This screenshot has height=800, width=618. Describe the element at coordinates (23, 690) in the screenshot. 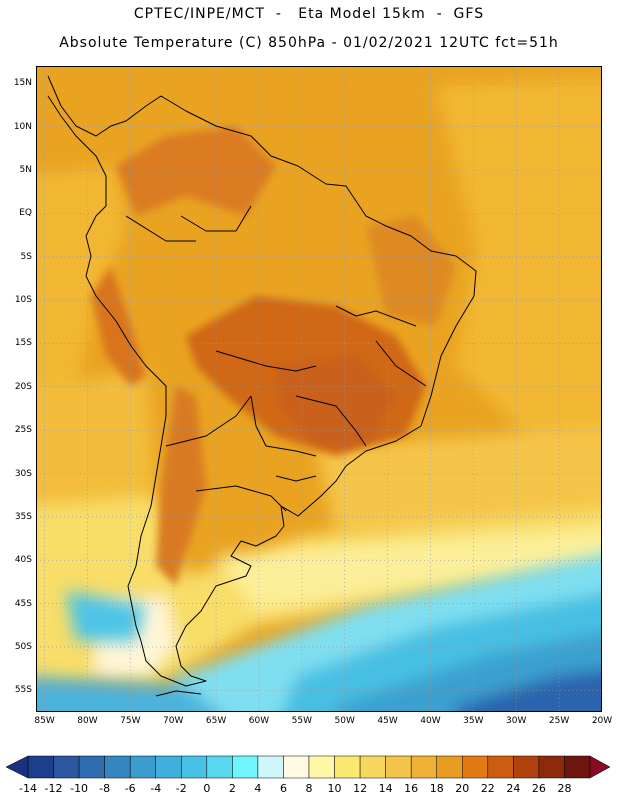

I see `lat-label: 55S` at that location.